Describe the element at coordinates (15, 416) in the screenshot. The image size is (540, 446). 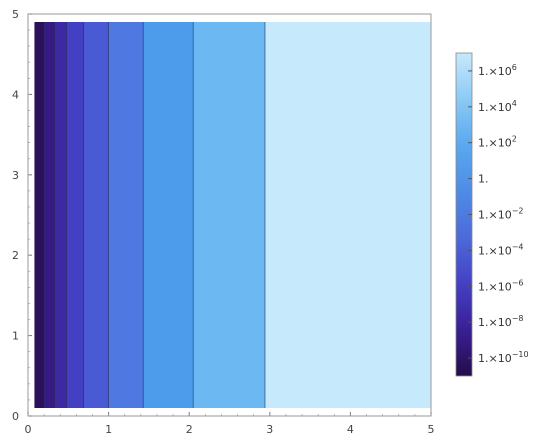
I see `y-tick-label: 0` at that location.